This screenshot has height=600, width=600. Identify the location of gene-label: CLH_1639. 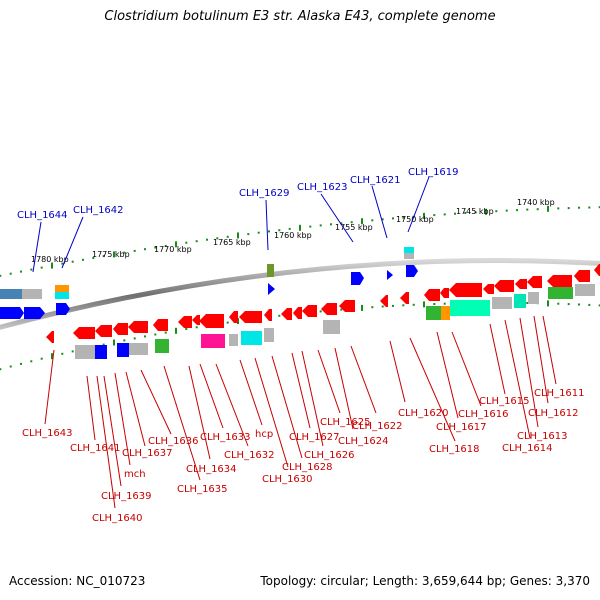
(126, 496).